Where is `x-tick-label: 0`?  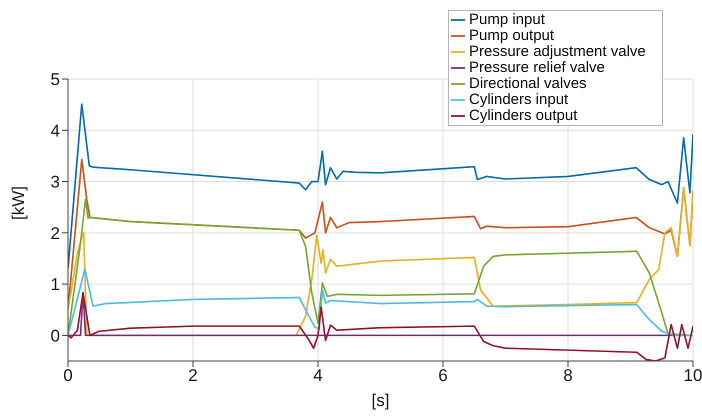
x-tick-label: 0 is located at coordinates (68, 376).